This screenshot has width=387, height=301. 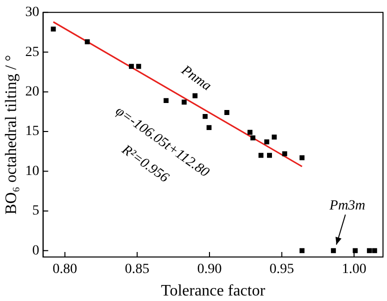 What do you see at coordinates (36, 211) in the screenshot?
I see `y-tick-label: 5` at bounding box center [36, 211].